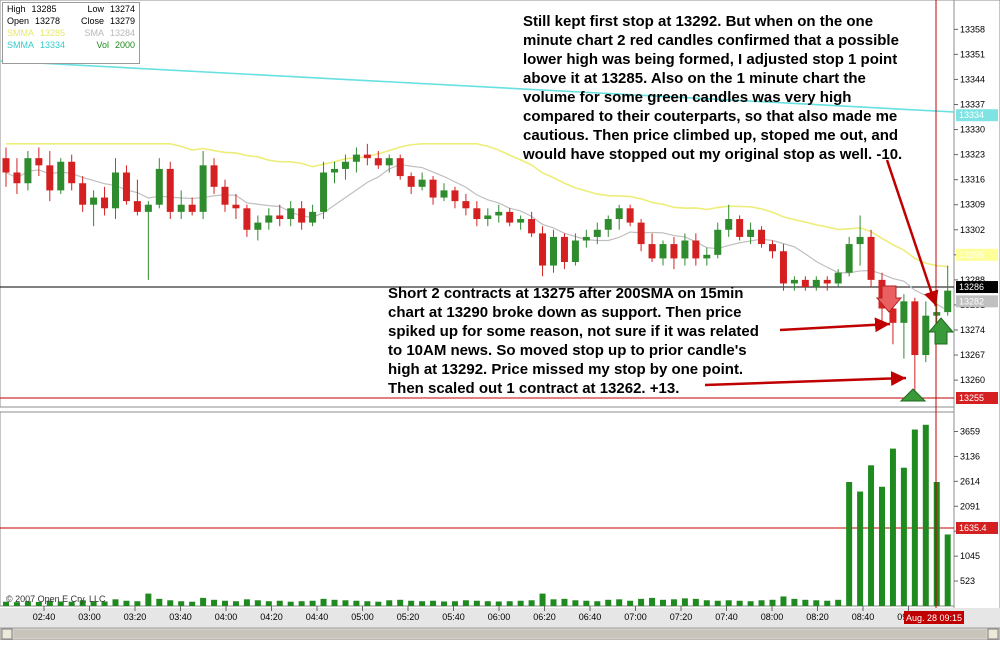 Image resolution: width=1000 pixels, height=645 pixels. I want to click on volume-tick-label: 523, so click(967, 581).